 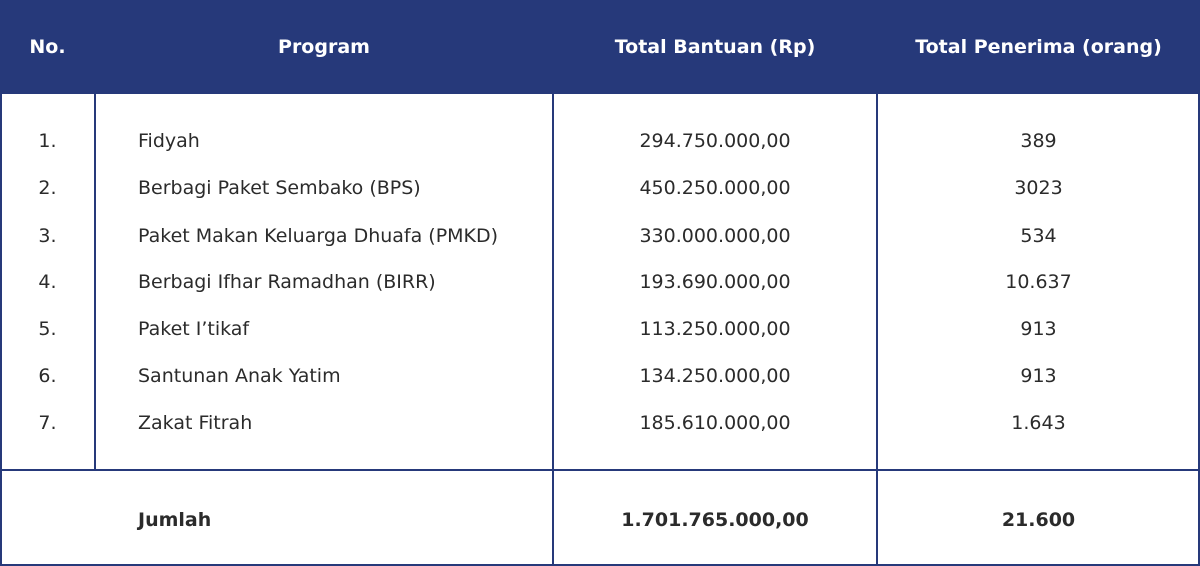 I want to click on total-label: Jumlah, so click(x=175, y=520).